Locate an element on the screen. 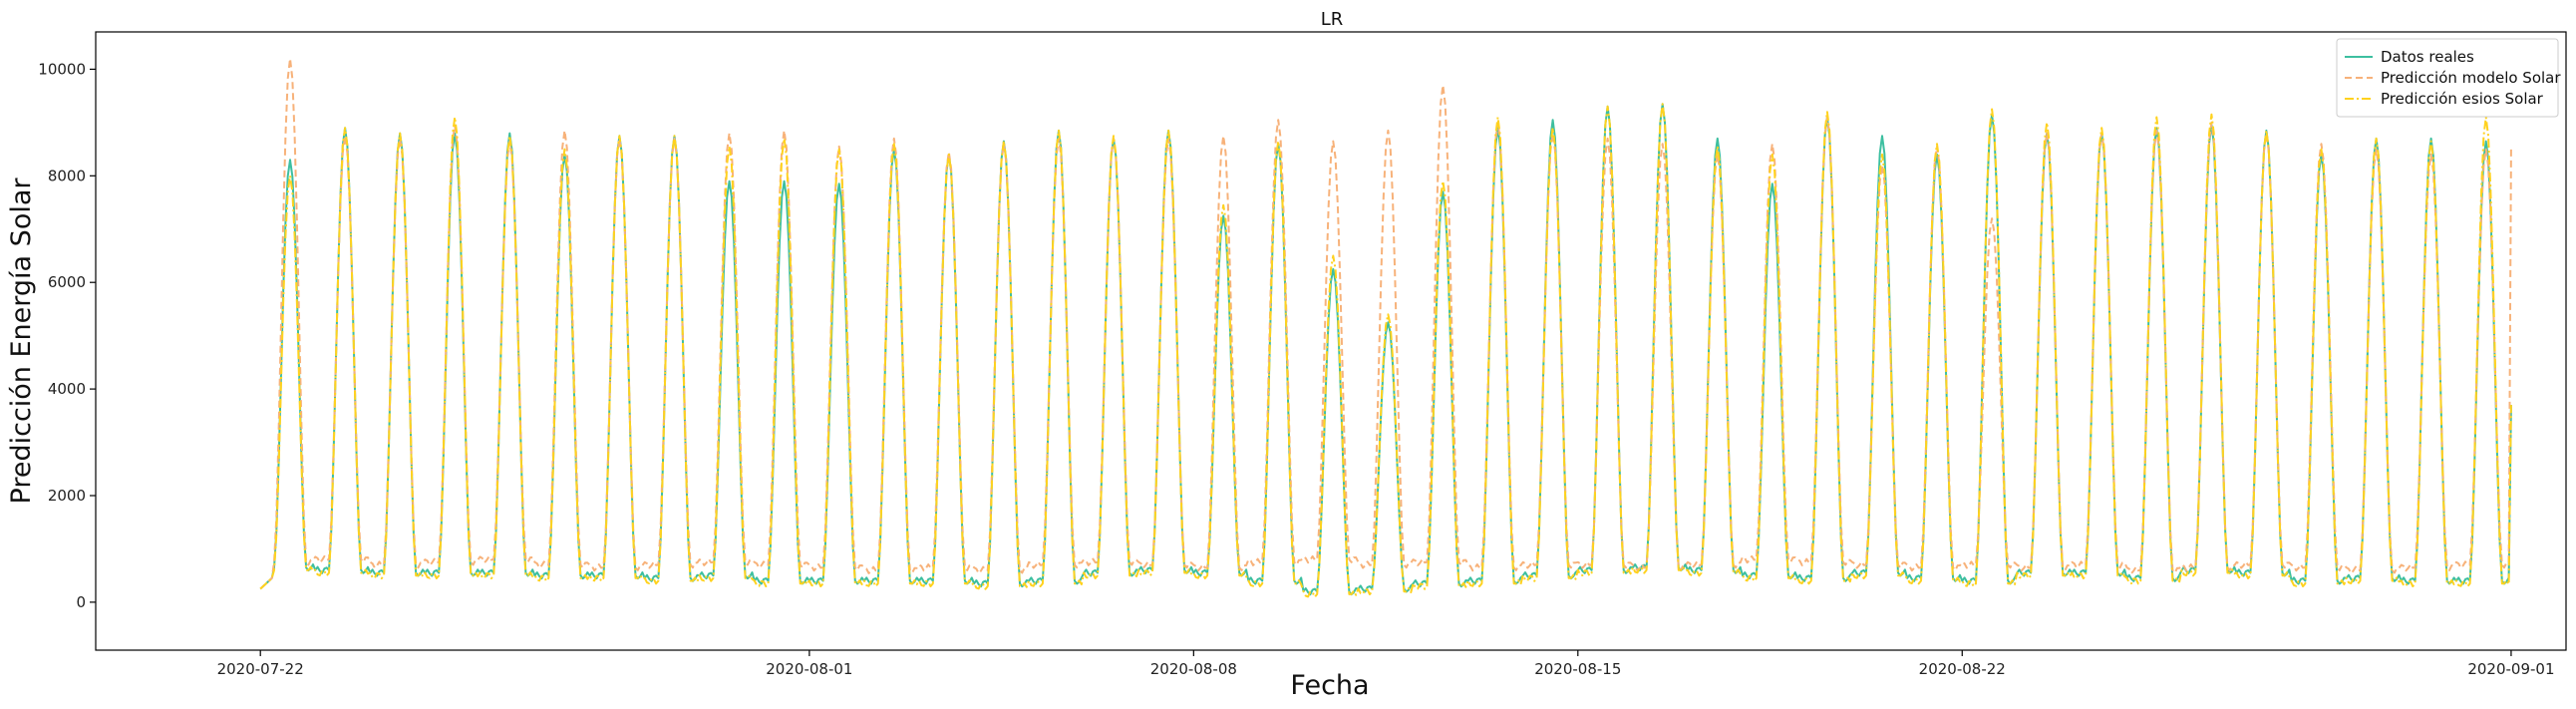 Image resolution: width=2576 pixels, height=709 pixels. legend-label: Predicción esios Solar is located at coordinates (2462, 99).